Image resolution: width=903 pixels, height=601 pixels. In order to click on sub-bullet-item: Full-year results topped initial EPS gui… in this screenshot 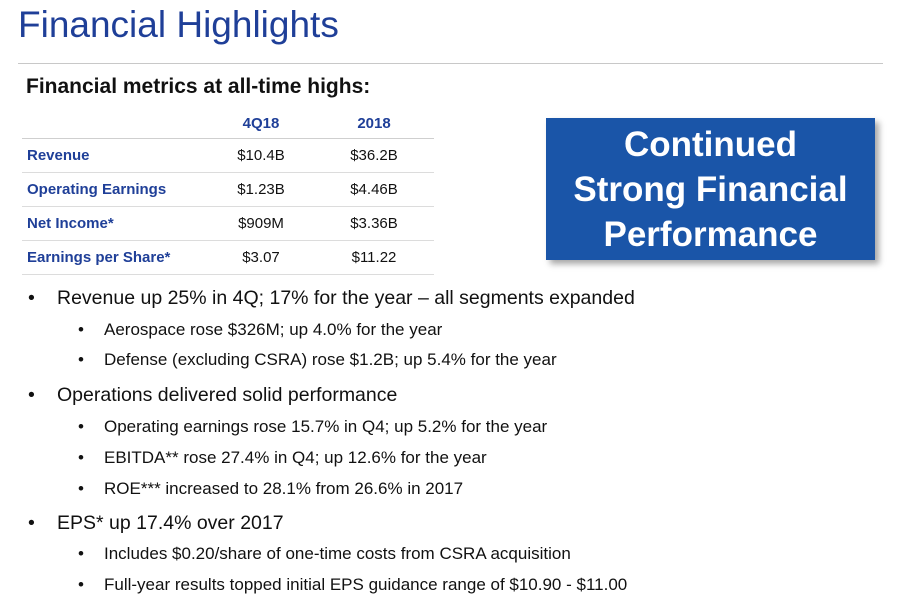, I will do `click(366, 584)`.